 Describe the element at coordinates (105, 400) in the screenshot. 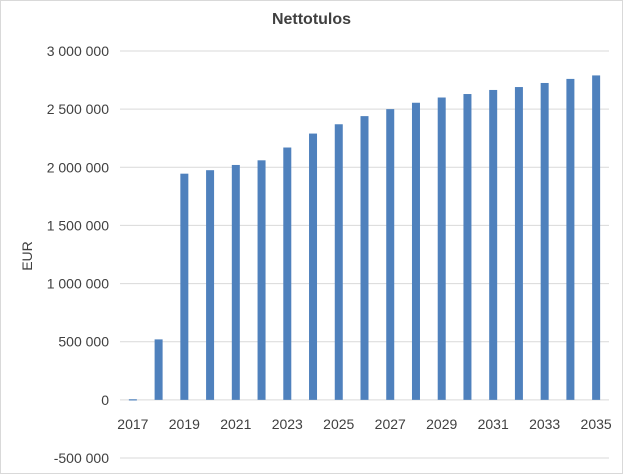

I see `y-tick-label: 0` at that location.